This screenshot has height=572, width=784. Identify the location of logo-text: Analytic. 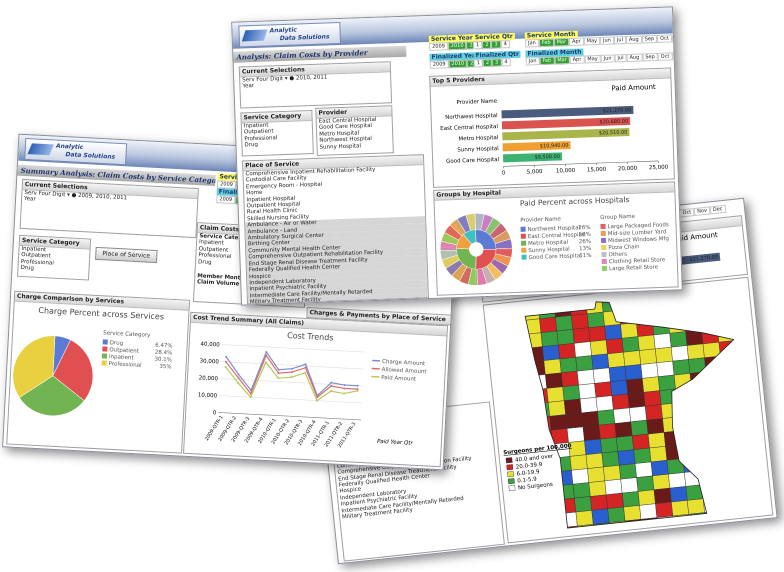
(69, 147).